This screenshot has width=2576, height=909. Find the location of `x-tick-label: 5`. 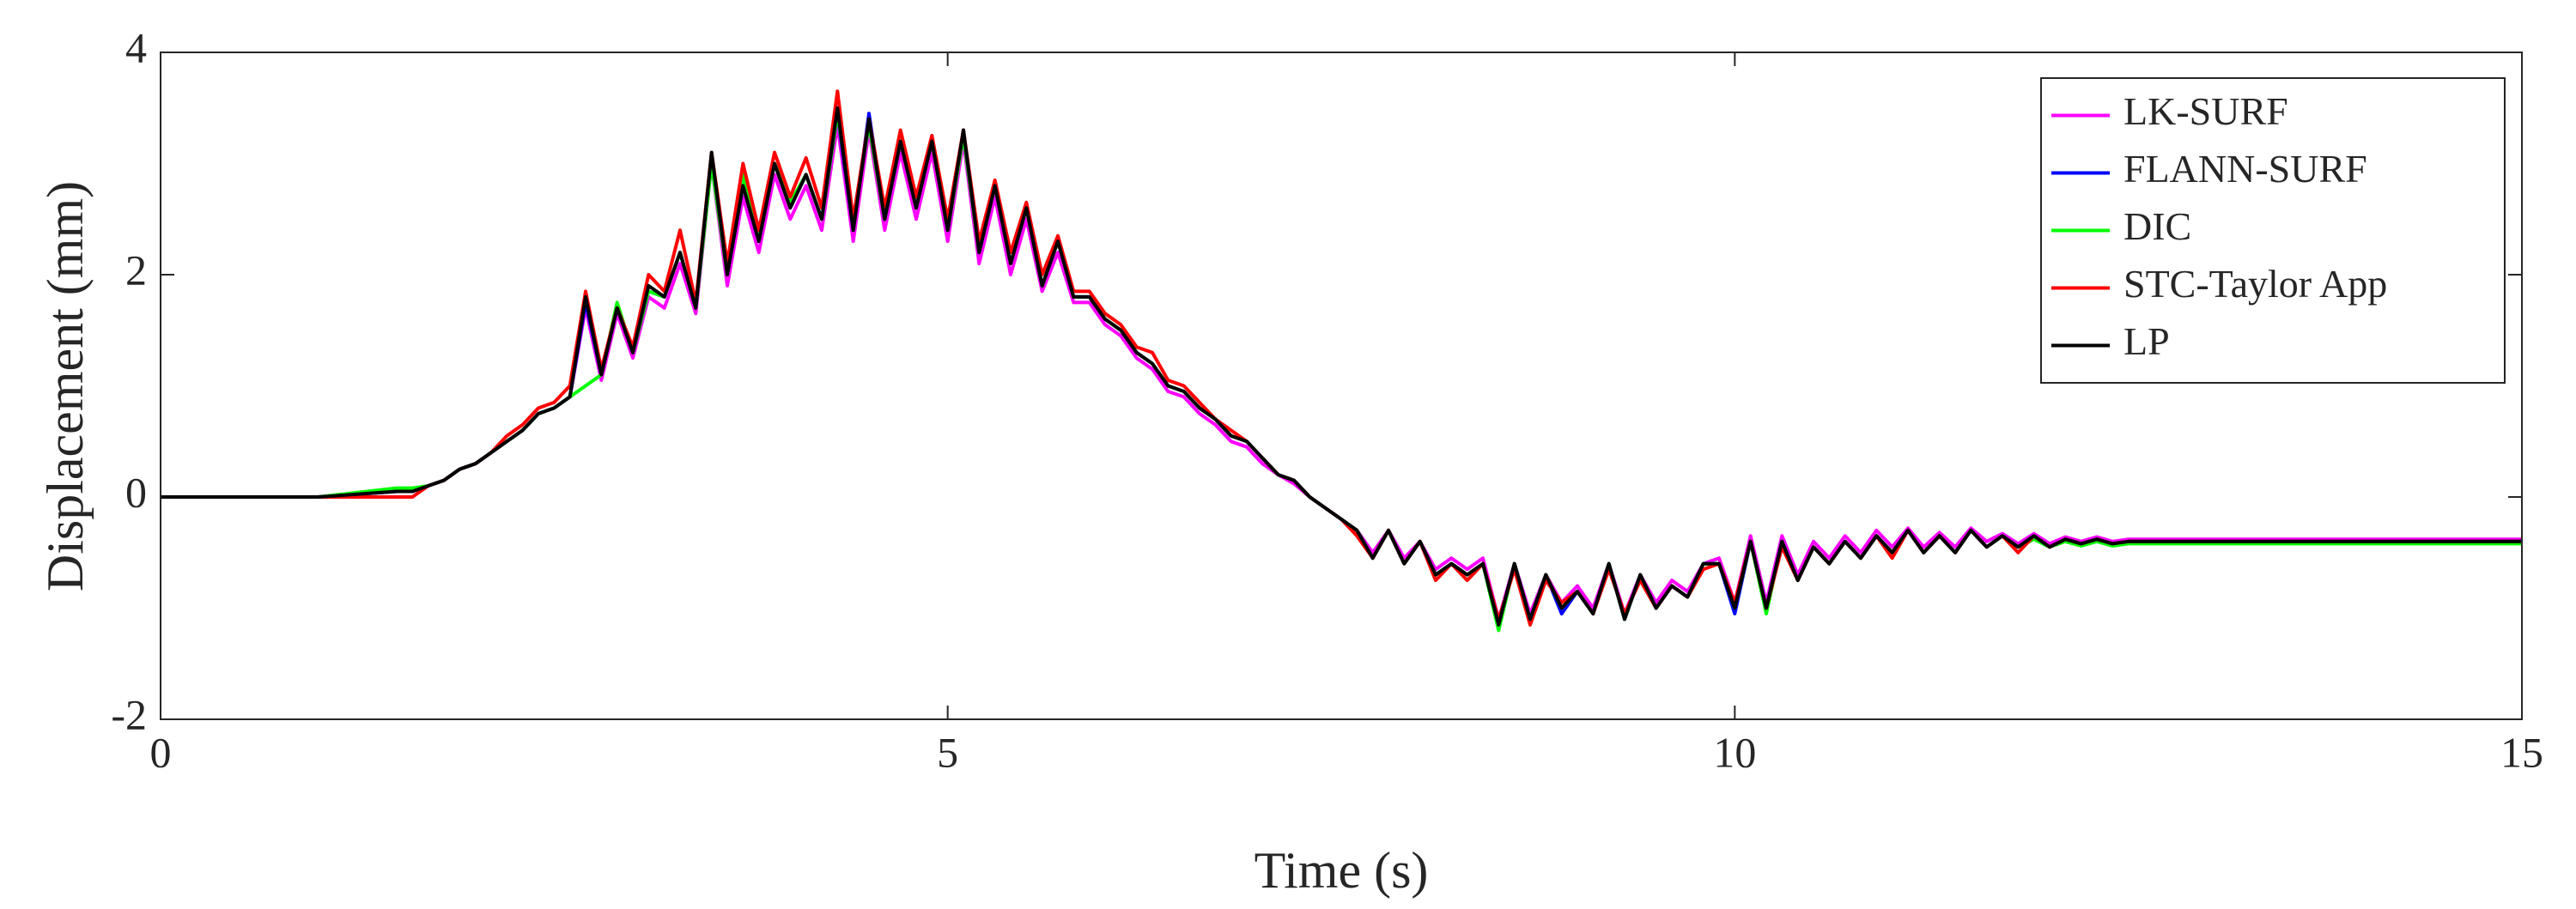

x-tick-label: 5 is located at coordinates (947, 752).